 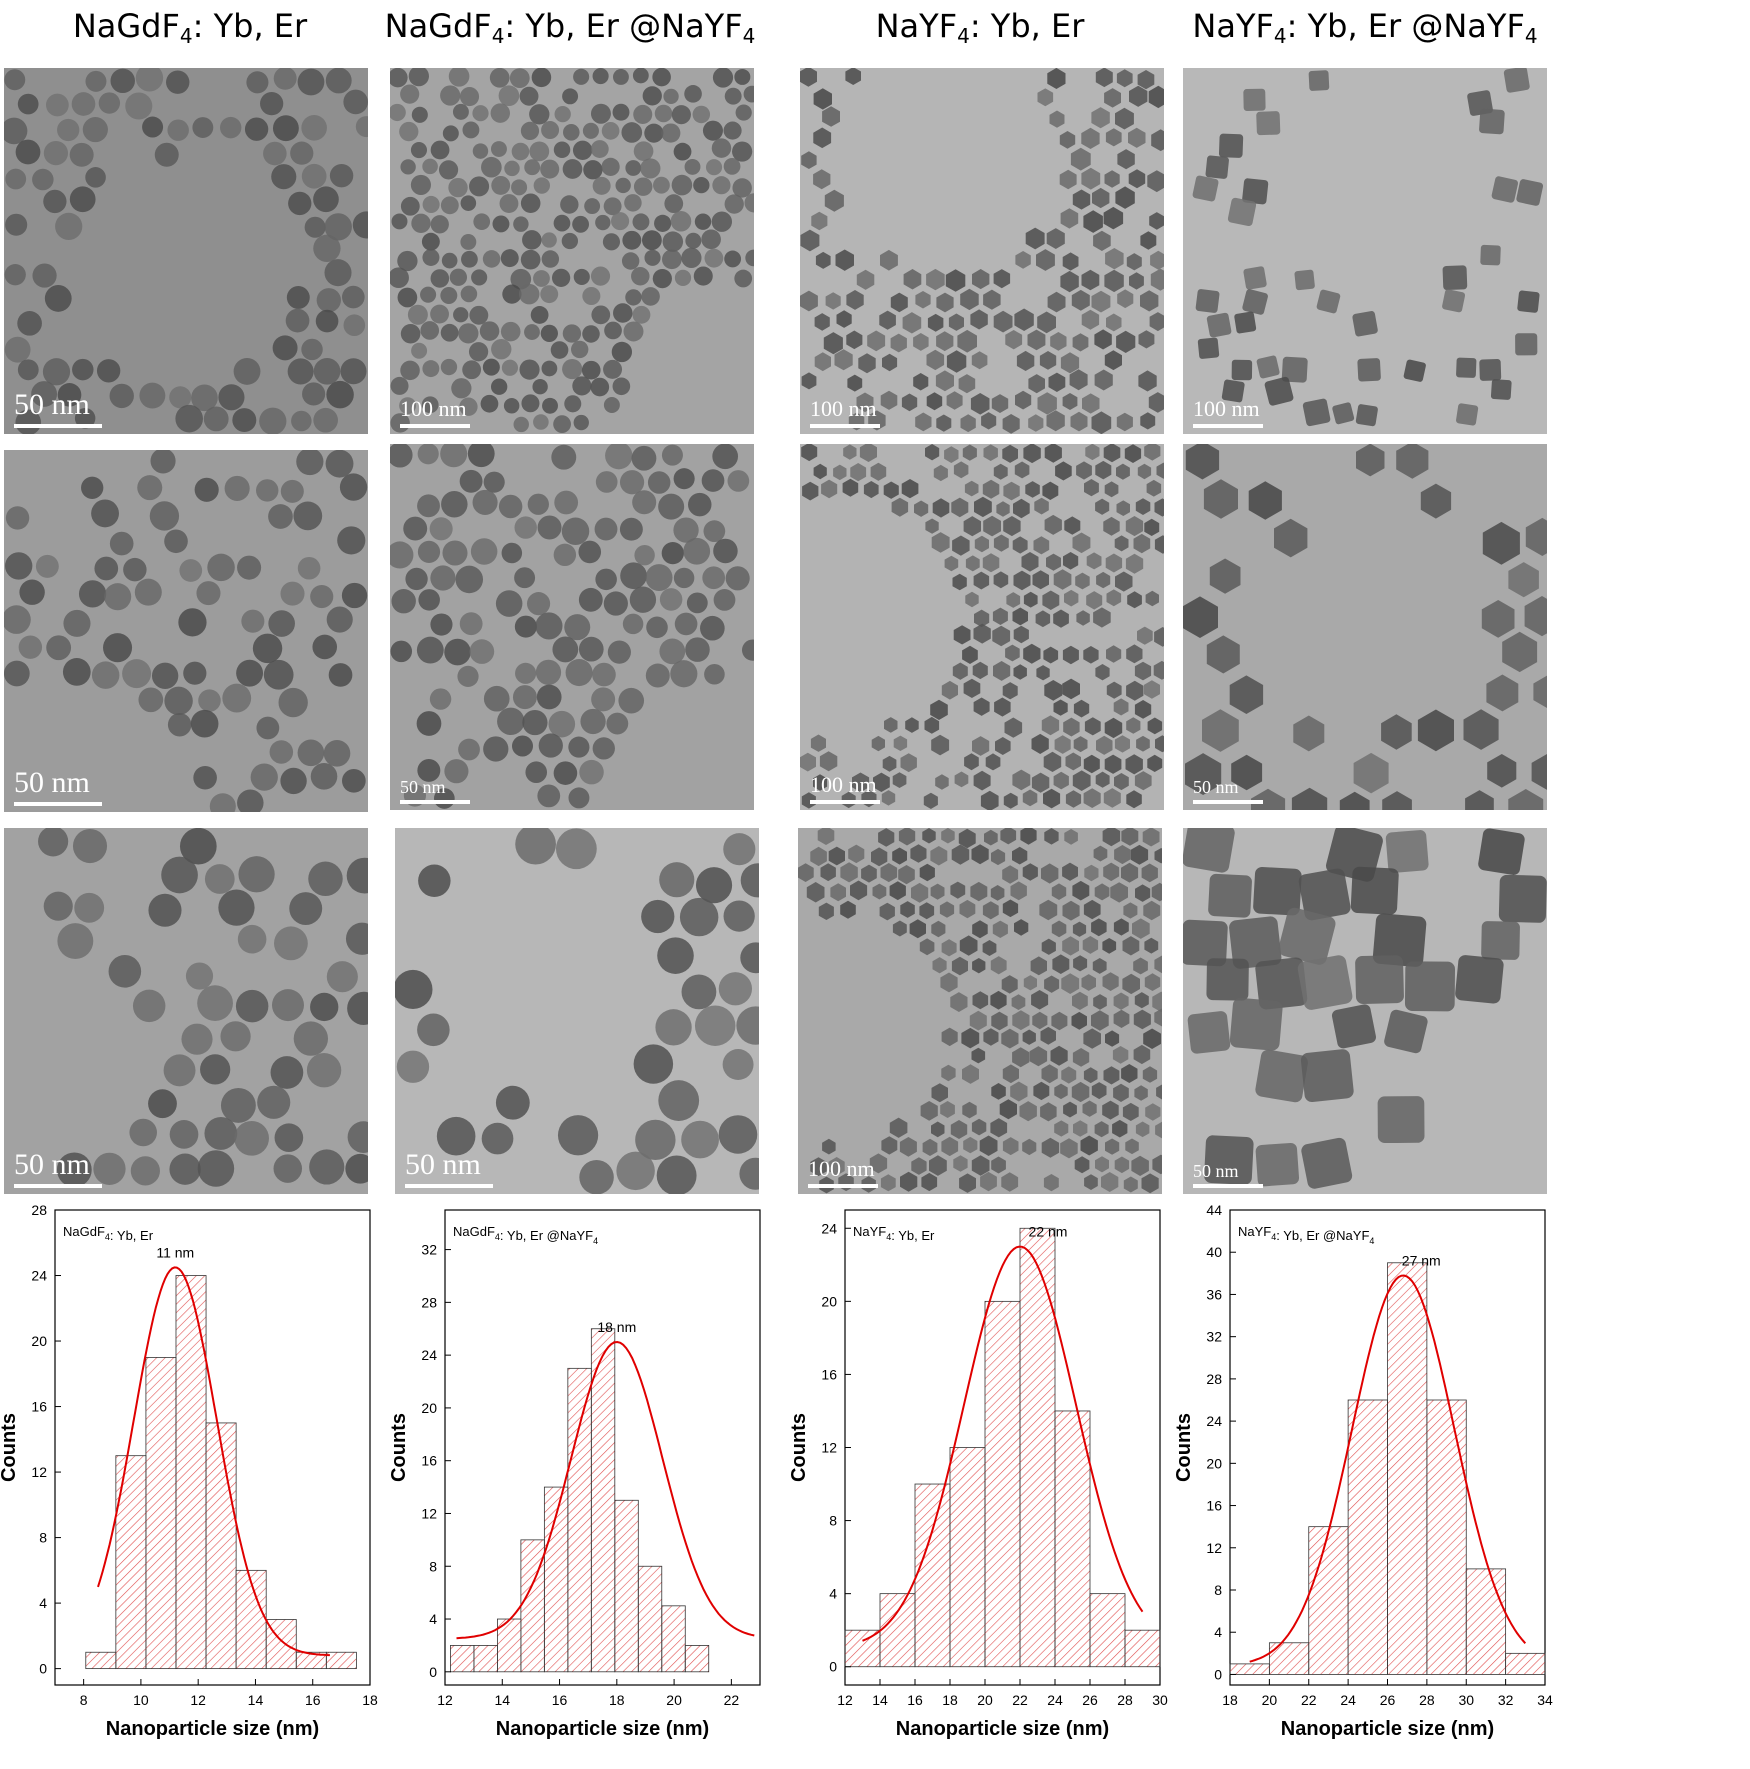 I want to click on tem-image-r2-c1: 50 nm, so click(x=186, y=631).